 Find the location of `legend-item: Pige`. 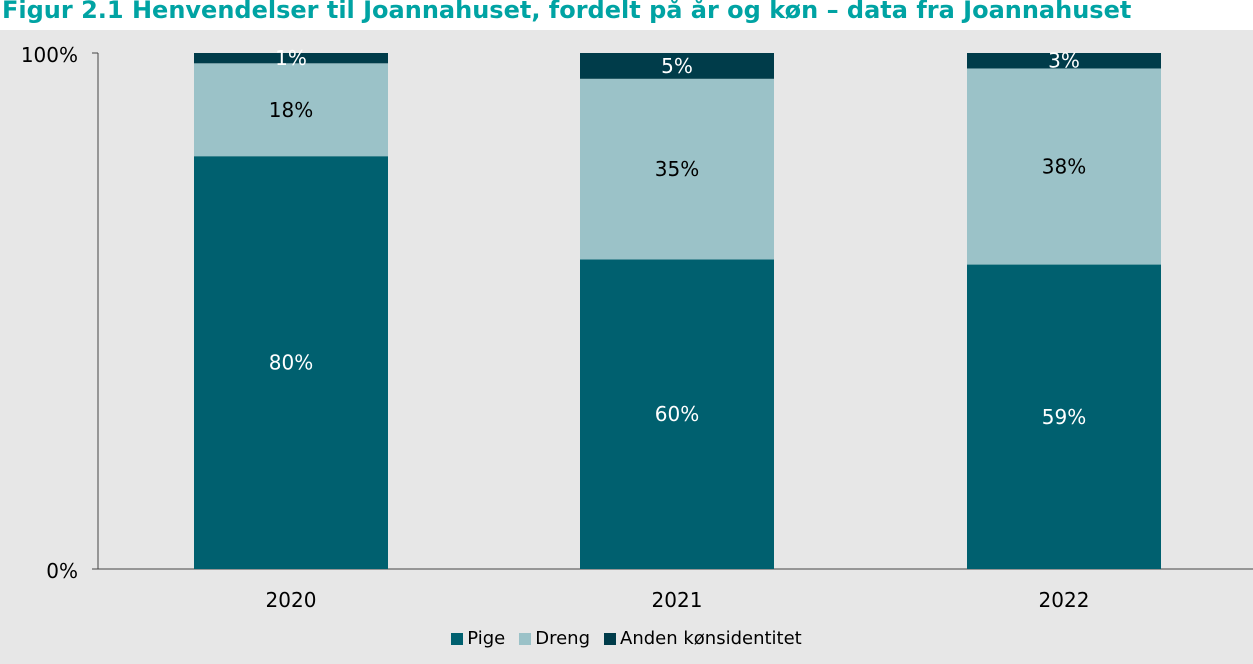

legend-item: Pige is located at coordinates (478, 638).